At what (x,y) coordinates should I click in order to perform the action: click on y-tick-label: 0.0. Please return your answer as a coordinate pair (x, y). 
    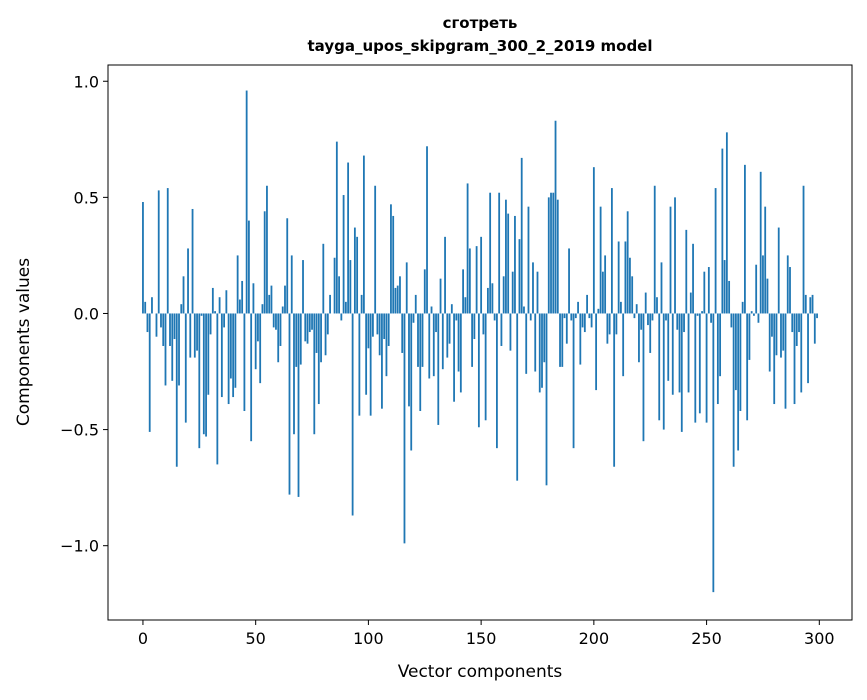
    Looking at the image, I should click on (86, 313).